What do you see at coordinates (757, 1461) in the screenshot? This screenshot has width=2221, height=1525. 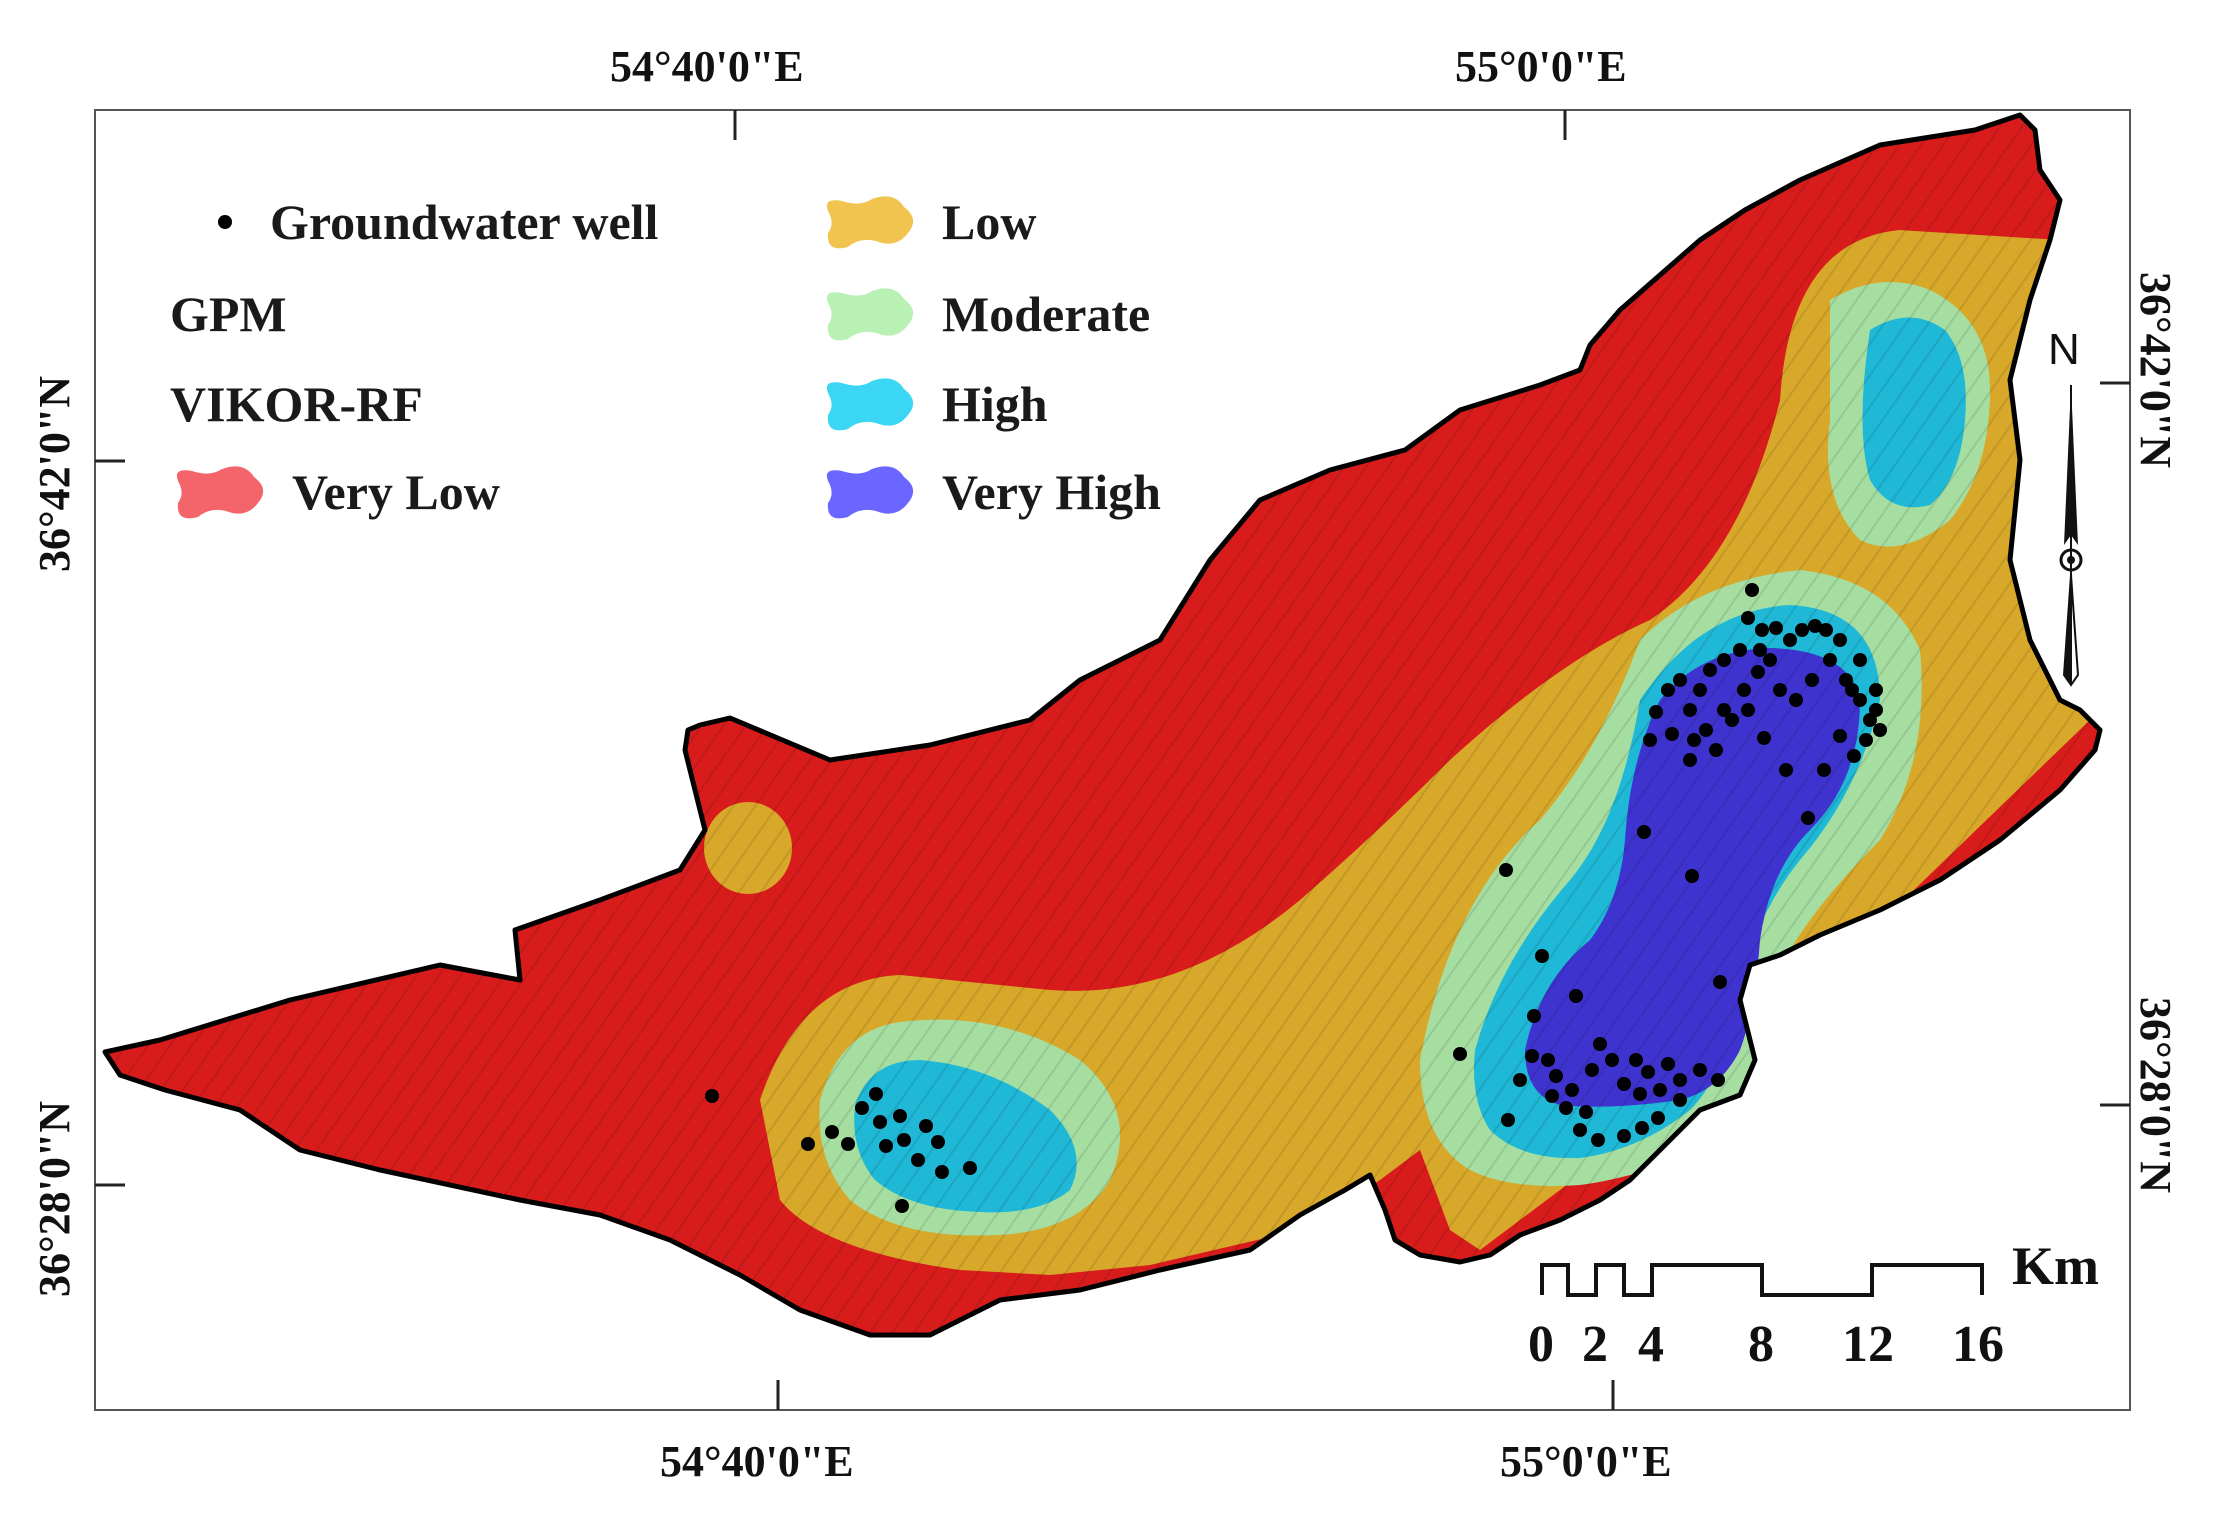 I see `bottom-lon-label-1: 54°40'0"E` at bounding box center [757, 1461].